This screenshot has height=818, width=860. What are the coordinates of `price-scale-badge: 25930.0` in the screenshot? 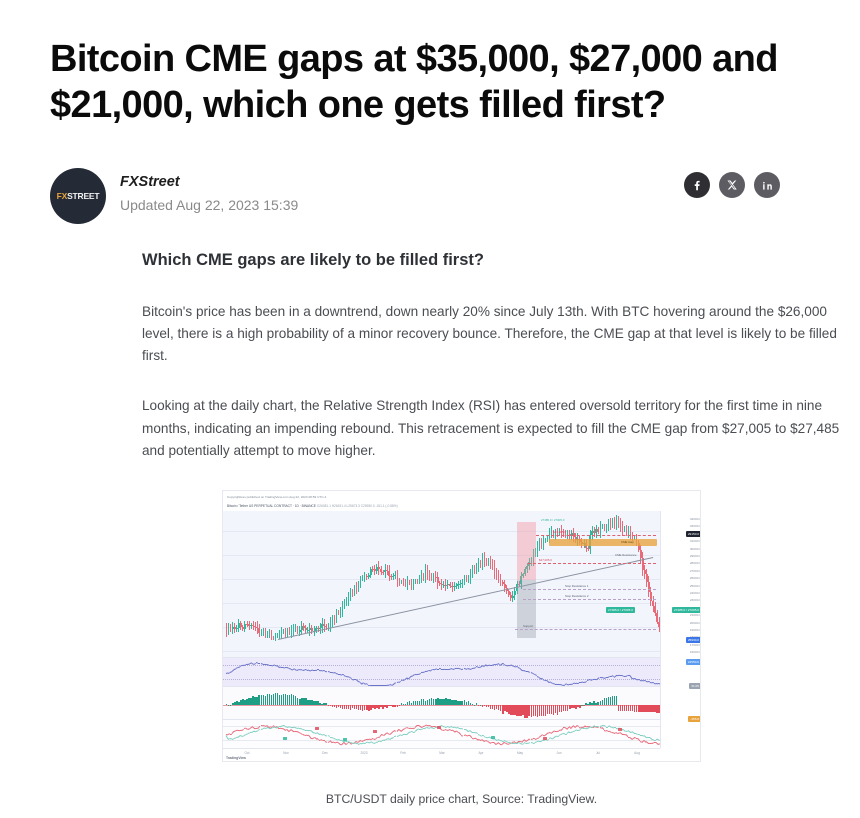 It's located at (692, 640).